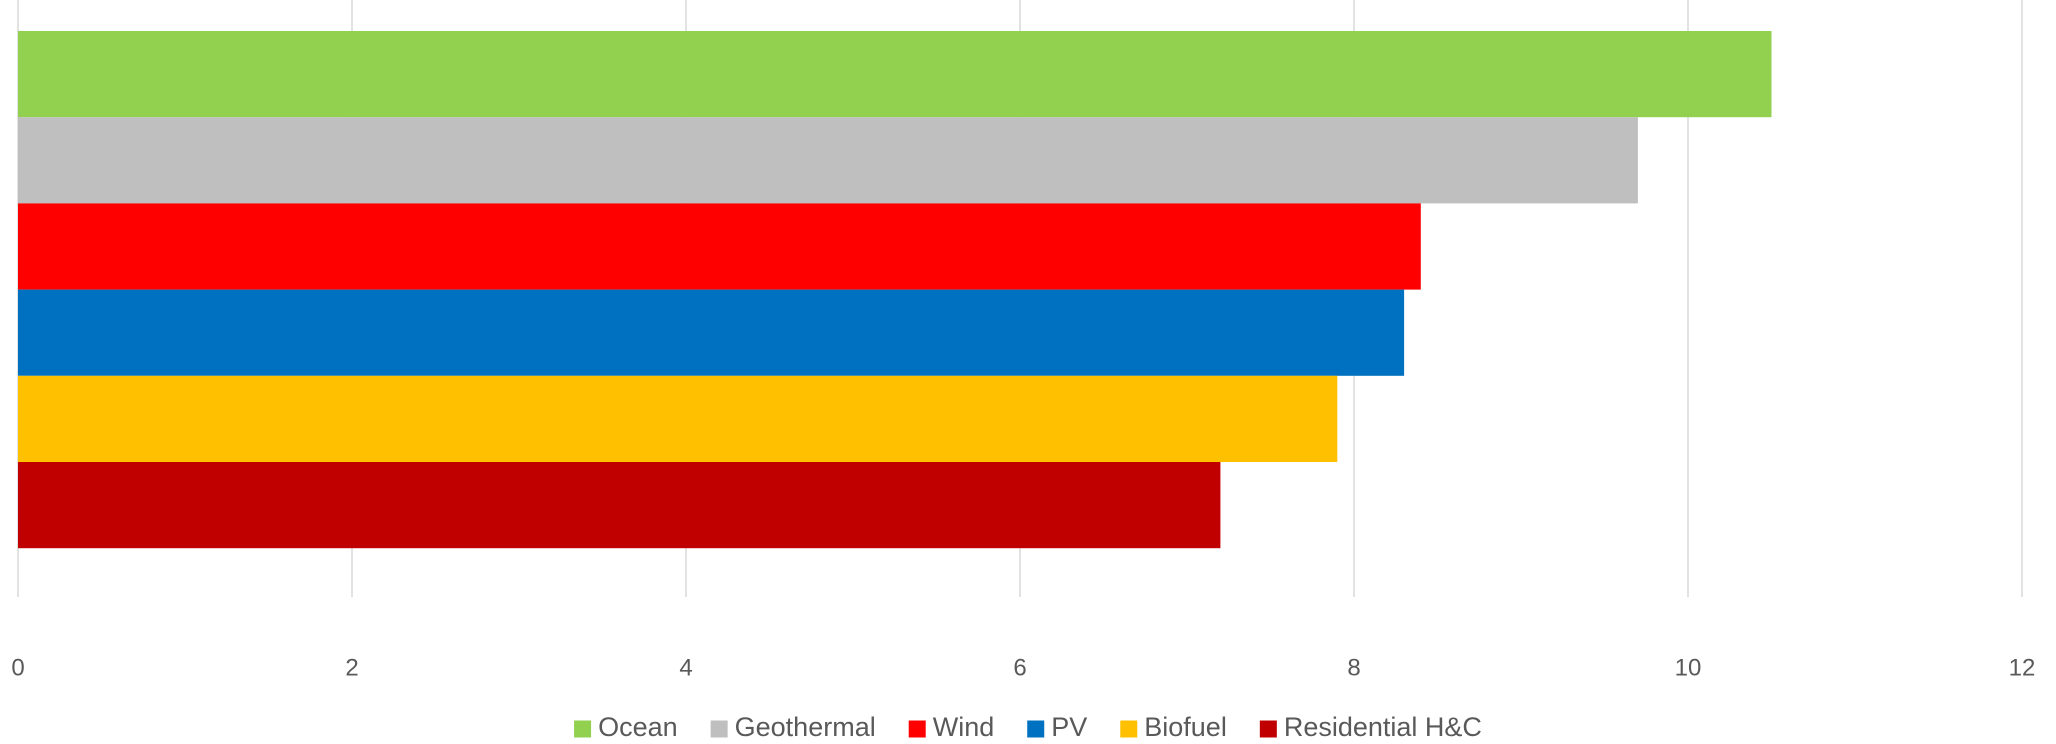 The image size is (2056, 744). I want to click on x-tick-label: 8, so click(1353, 667).